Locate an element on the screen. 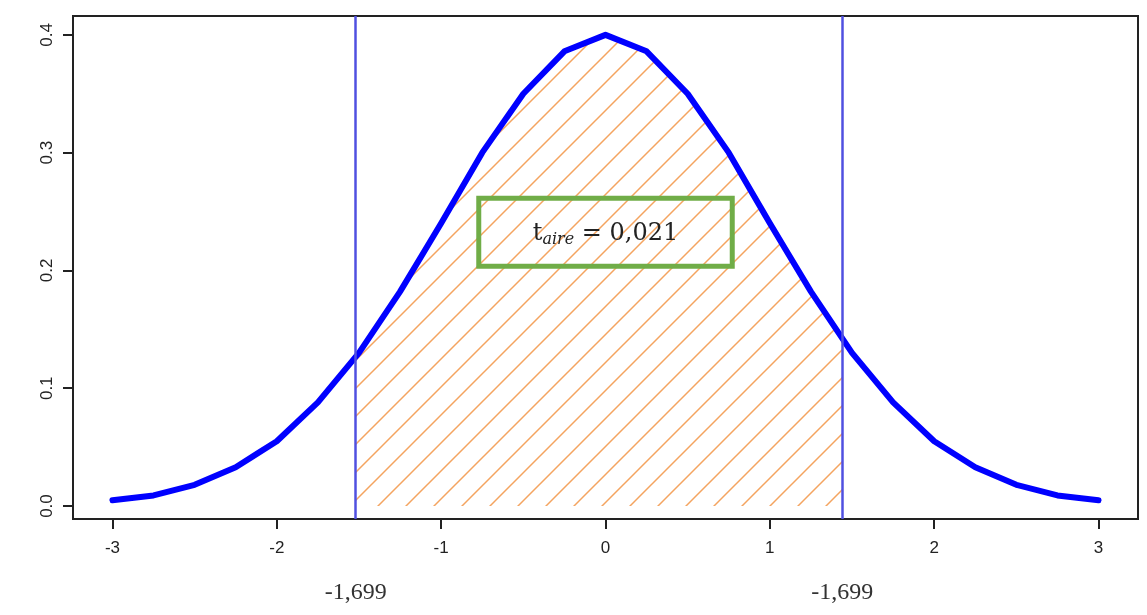  x-tick-label: -1 is located at coordinates (441, 547).